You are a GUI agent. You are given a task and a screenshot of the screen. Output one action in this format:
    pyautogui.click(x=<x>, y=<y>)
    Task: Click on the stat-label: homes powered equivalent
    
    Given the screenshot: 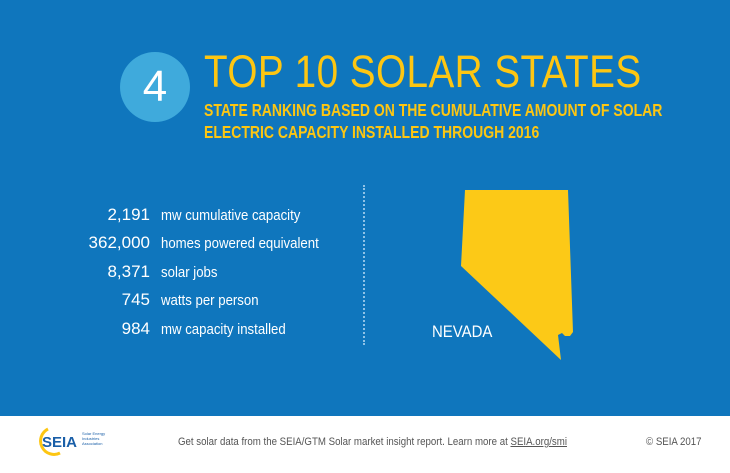 What is the action you would take?
    pyautogui.click(x=240, y=243)
    